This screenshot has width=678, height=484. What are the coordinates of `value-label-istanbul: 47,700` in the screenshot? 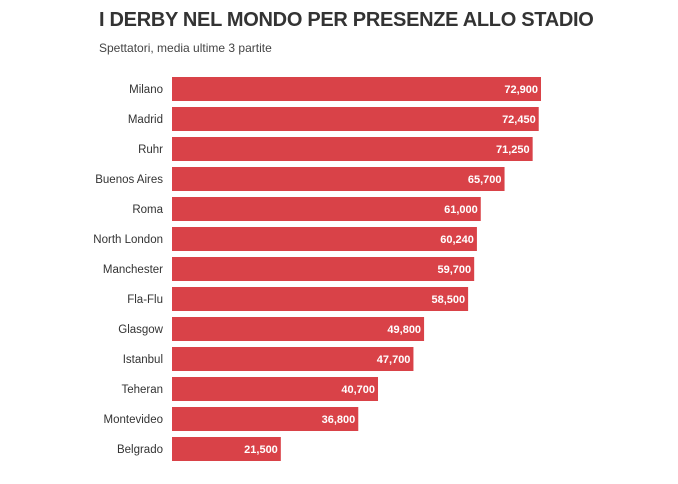 It's located at (394, 360).